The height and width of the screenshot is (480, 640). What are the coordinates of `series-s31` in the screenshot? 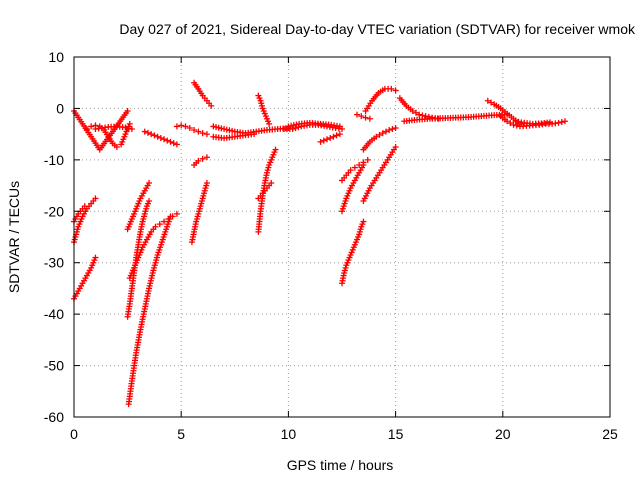 It's located at (456, 118).